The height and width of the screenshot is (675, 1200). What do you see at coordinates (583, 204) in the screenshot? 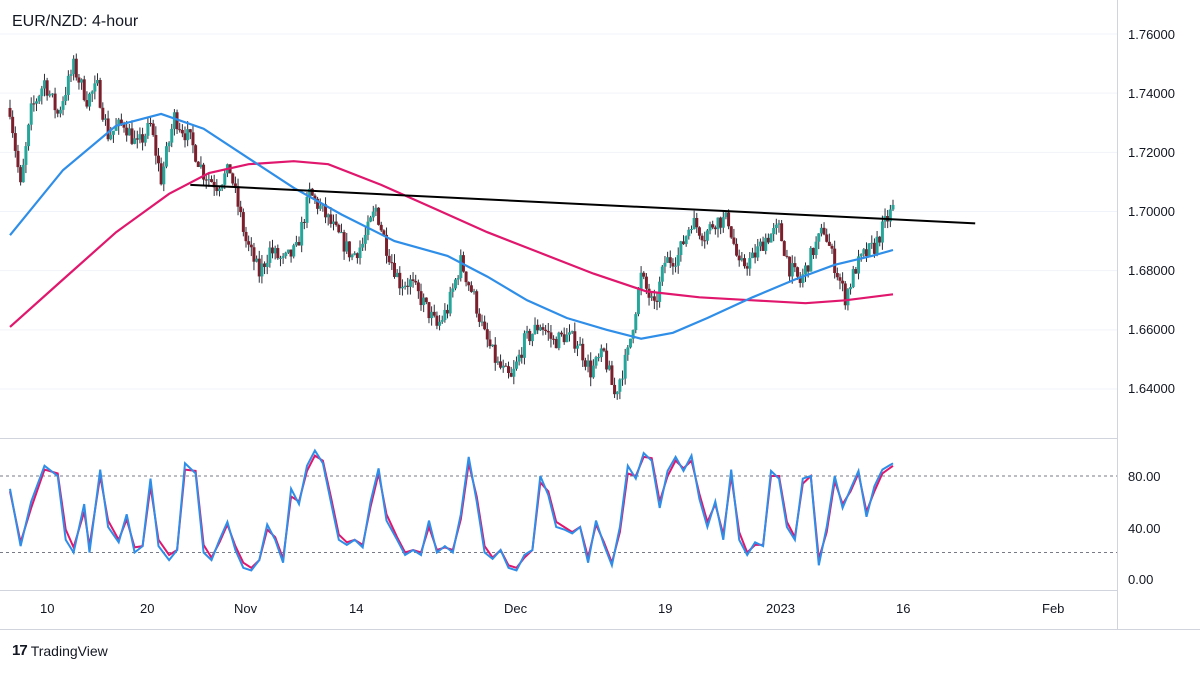
I see `trendline` at bounding box center [583, 204].